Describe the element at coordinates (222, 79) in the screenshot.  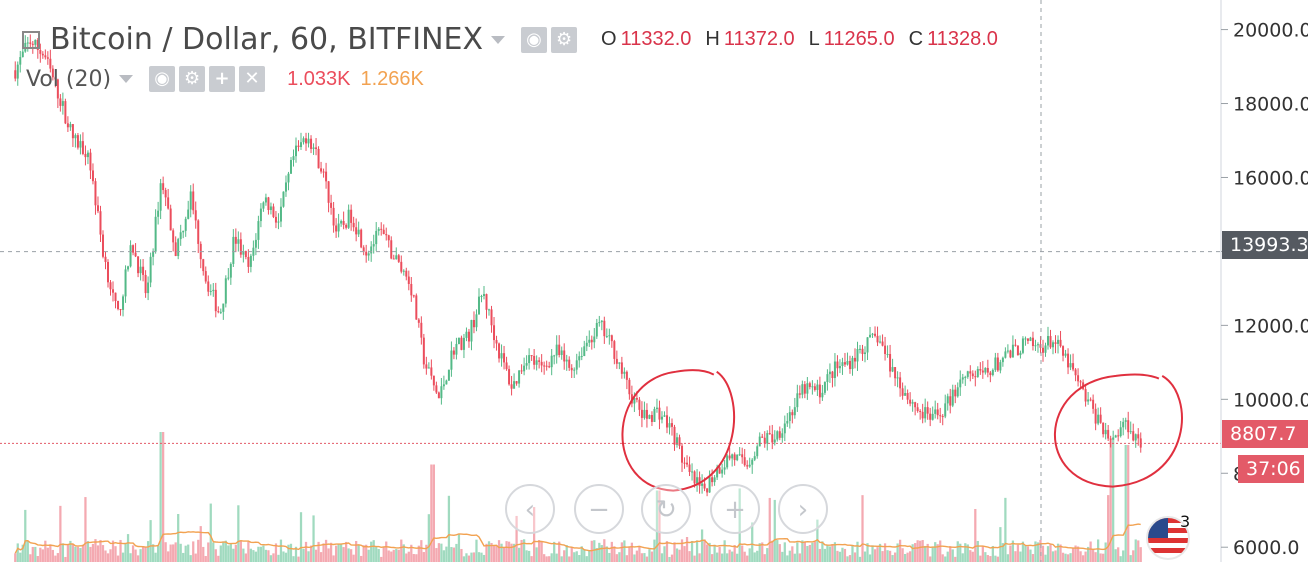
I see `plus-icon: +` at that location.